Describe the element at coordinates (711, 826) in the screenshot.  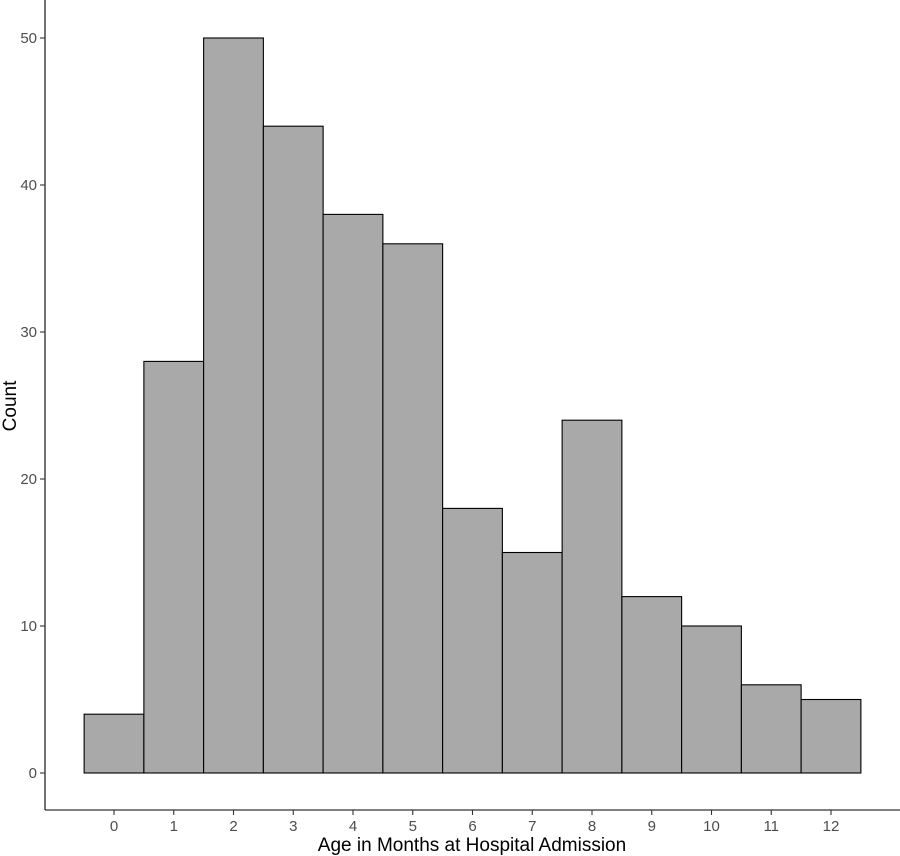
I see `x-tick-label: 10` at that location.